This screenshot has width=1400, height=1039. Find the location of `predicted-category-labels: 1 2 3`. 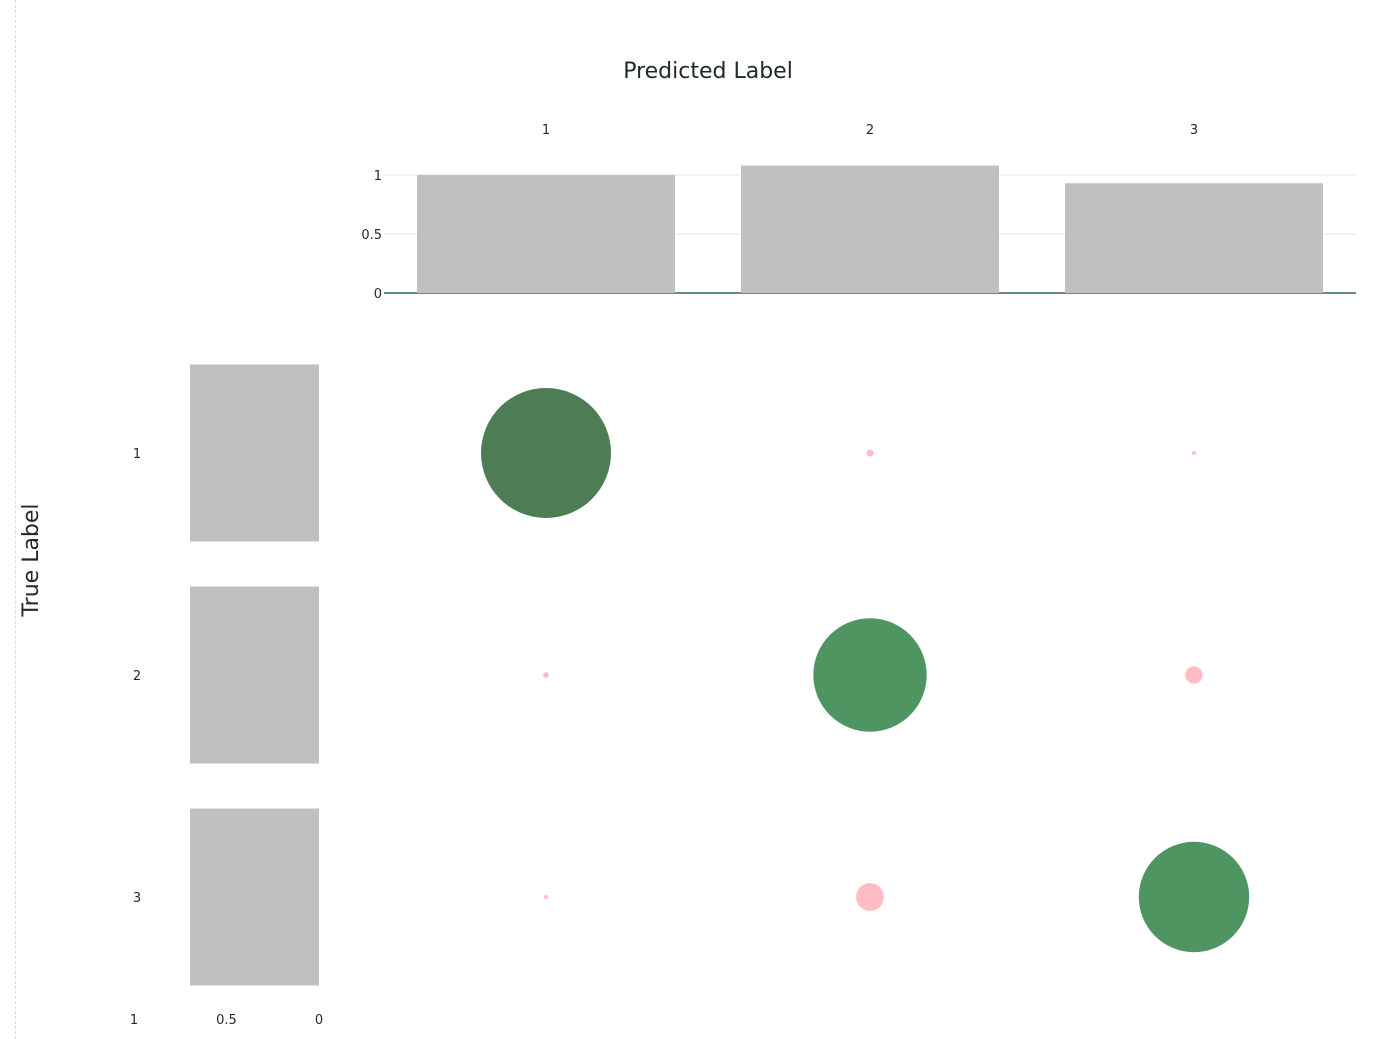

predicted-category-labels: 1 2 3 is located at coordinates (870, 130).